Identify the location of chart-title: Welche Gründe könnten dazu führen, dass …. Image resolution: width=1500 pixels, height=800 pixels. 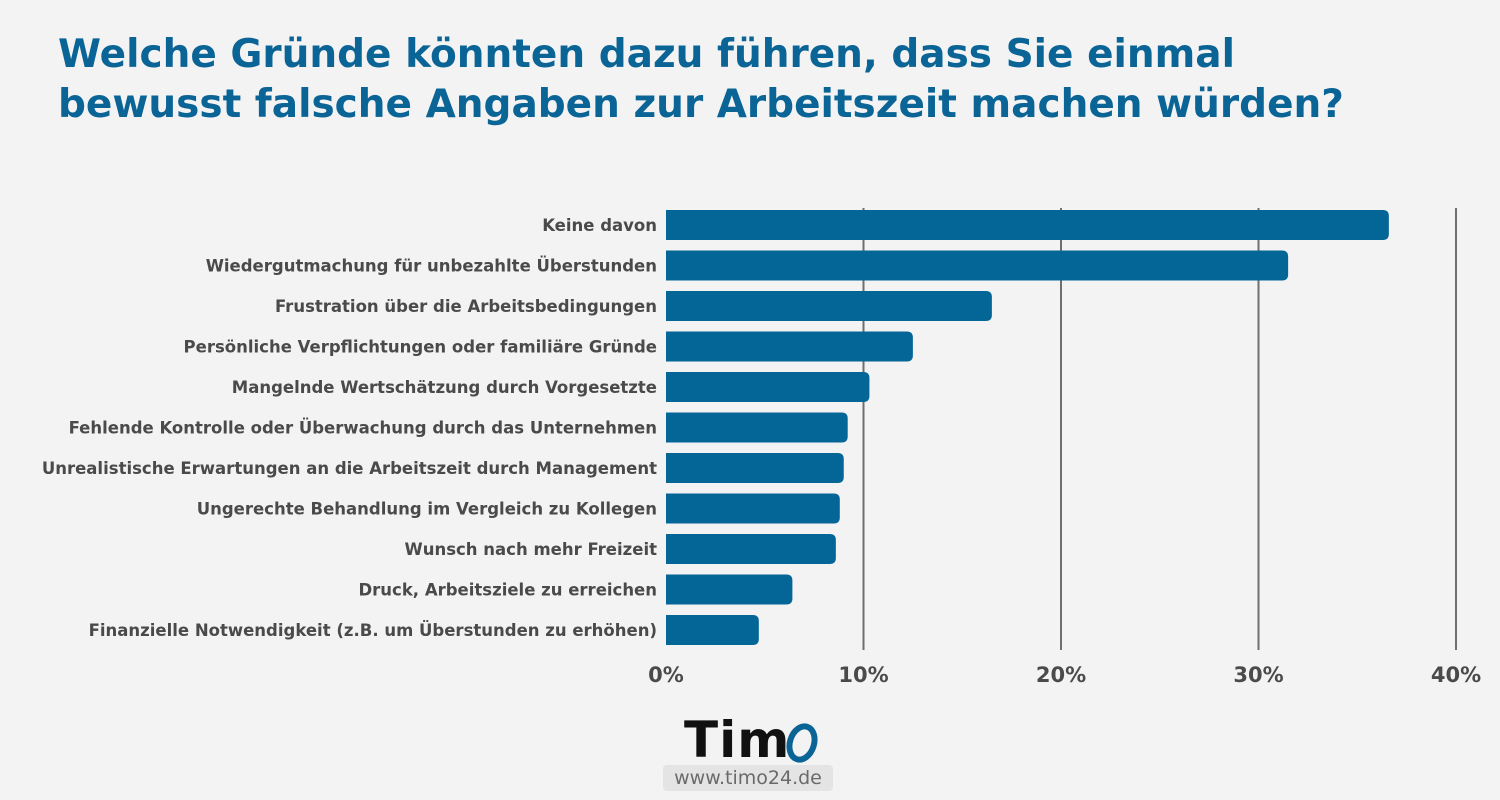
(758, 80).